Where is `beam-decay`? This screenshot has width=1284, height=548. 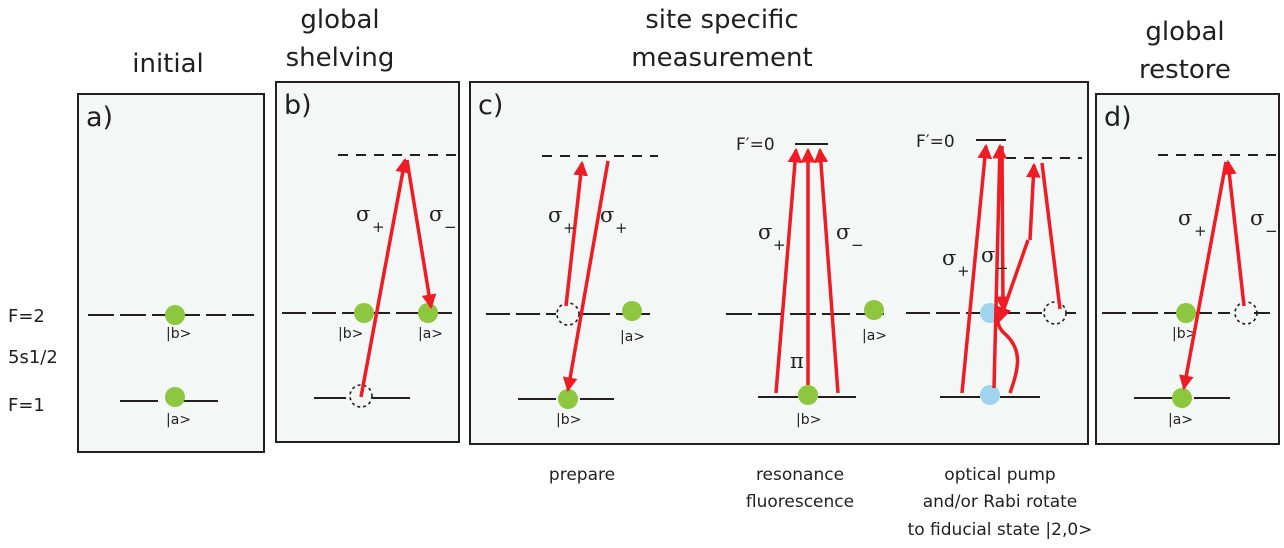
beam-decay is located at coordinates (1003, 228).